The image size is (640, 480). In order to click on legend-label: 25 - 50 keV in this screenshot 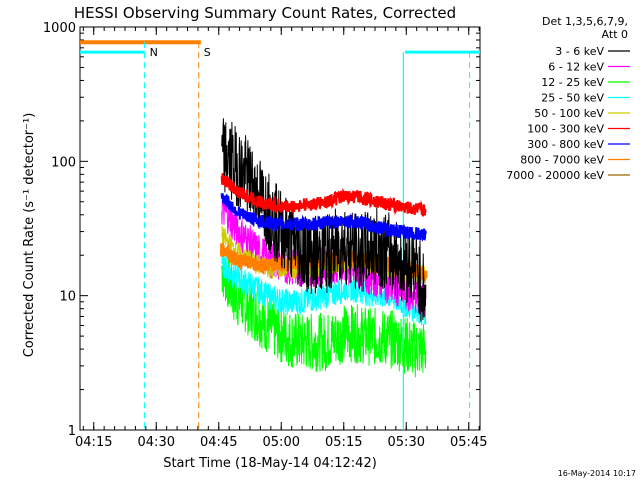, I will do `click(572, 98)`.